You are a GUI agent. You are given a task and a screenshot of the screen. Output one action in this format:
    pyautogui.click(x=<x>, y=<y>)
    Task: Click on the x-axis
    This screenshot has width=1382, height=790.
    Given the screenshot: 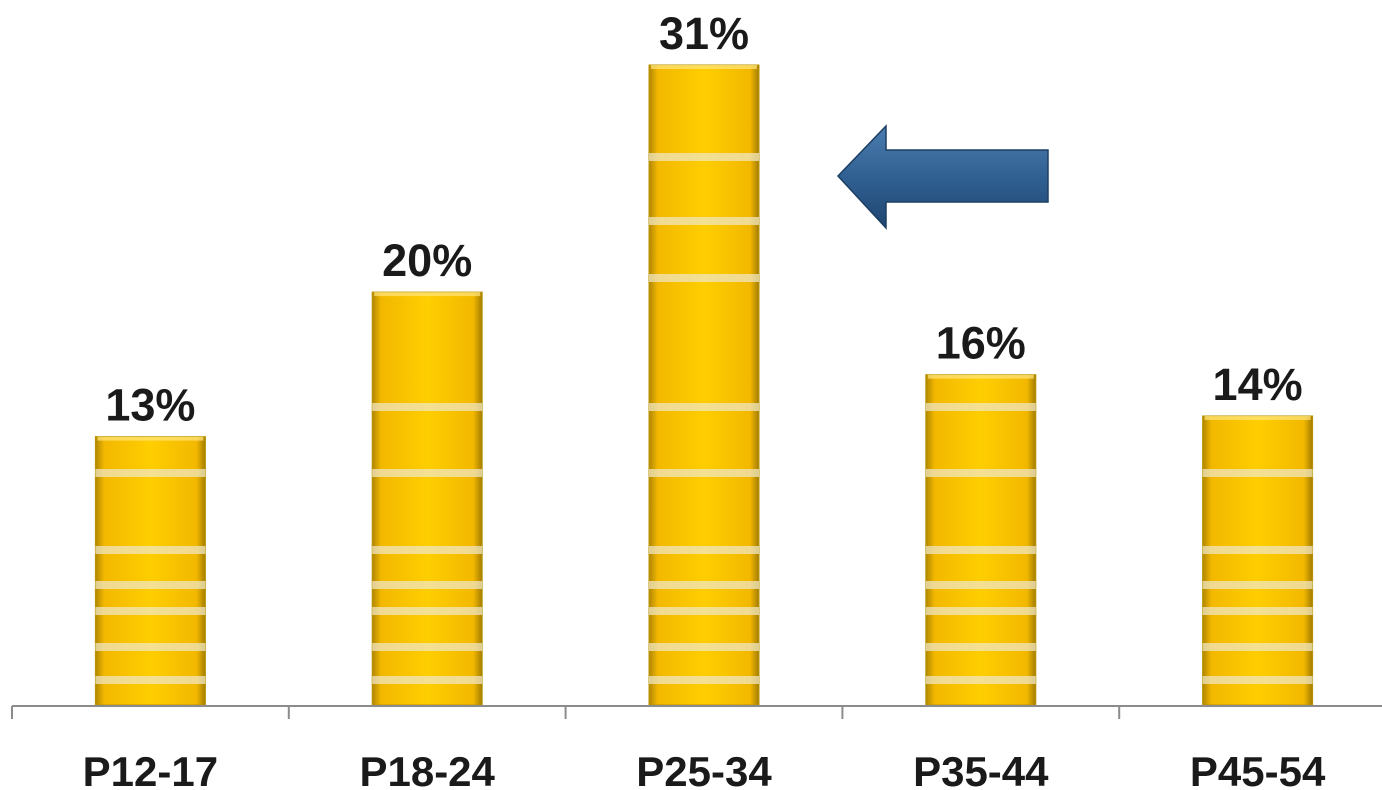 What is the action you would take?
    pyautogui.click(x=696, y=712)
    